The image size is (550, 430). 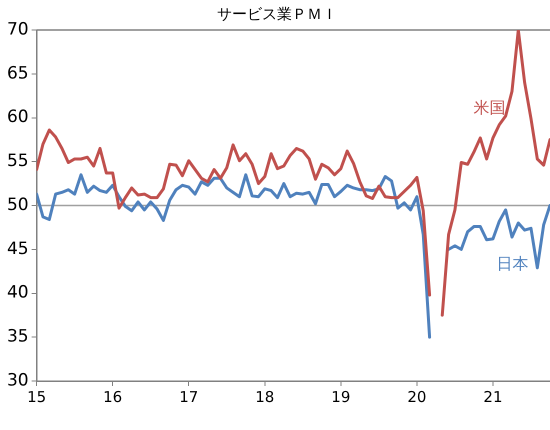 I want to click on x-tick-label: 17, so click(x=188, y=397).